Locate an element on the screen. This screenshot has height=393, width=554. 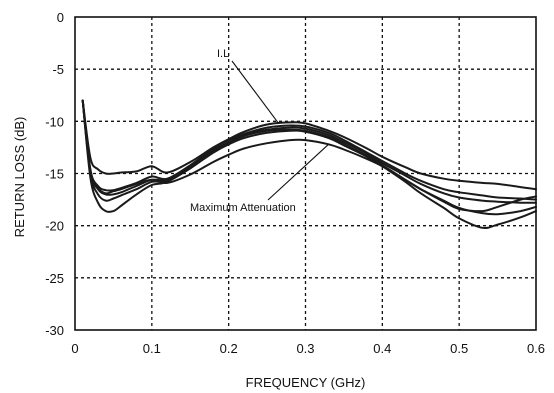
y-tick-label: -5 is located at coordinates (58, 69).